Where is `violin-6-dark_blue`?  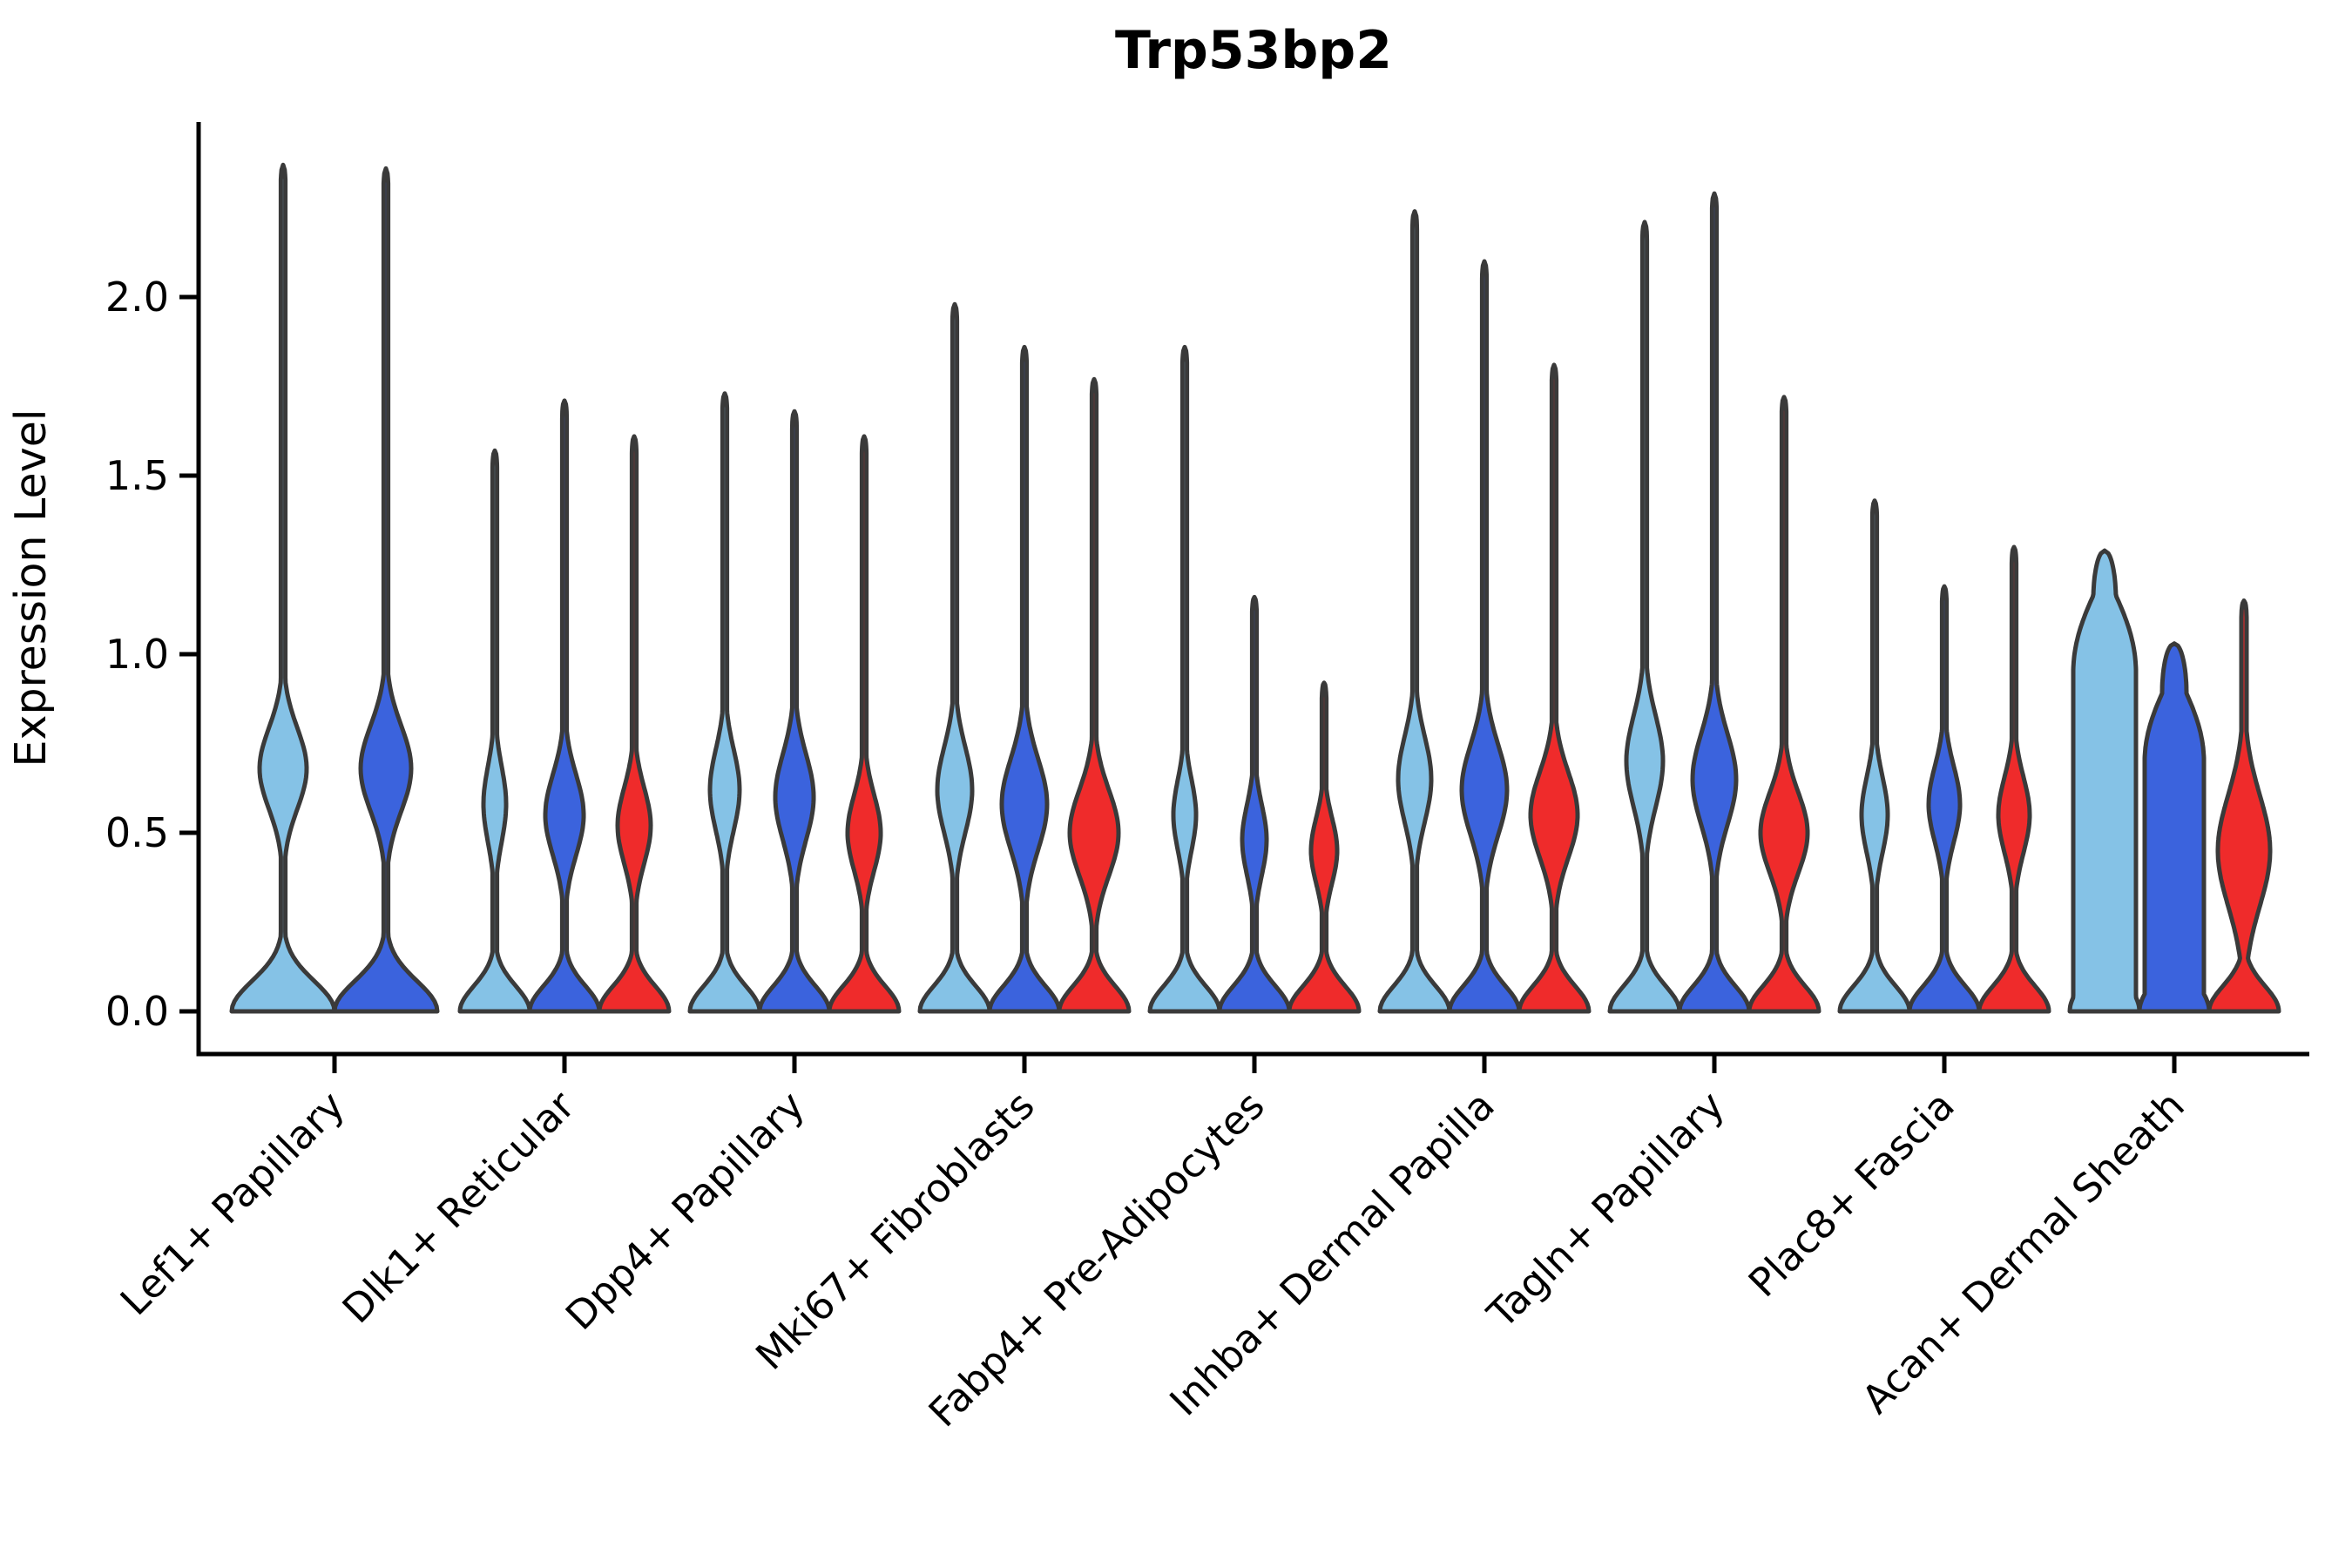 violin-6-dark_blue is located at coordinates (1484, 636).